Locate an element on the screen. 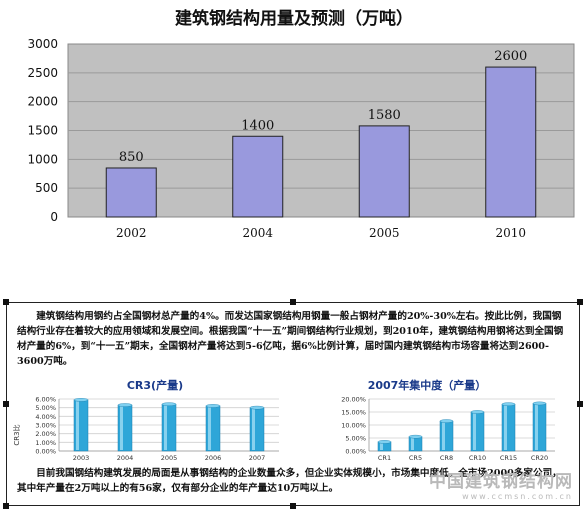 This screenshot has height=513, width=588. y-tick-label: 20.00% is located at coordinates (353, 400).